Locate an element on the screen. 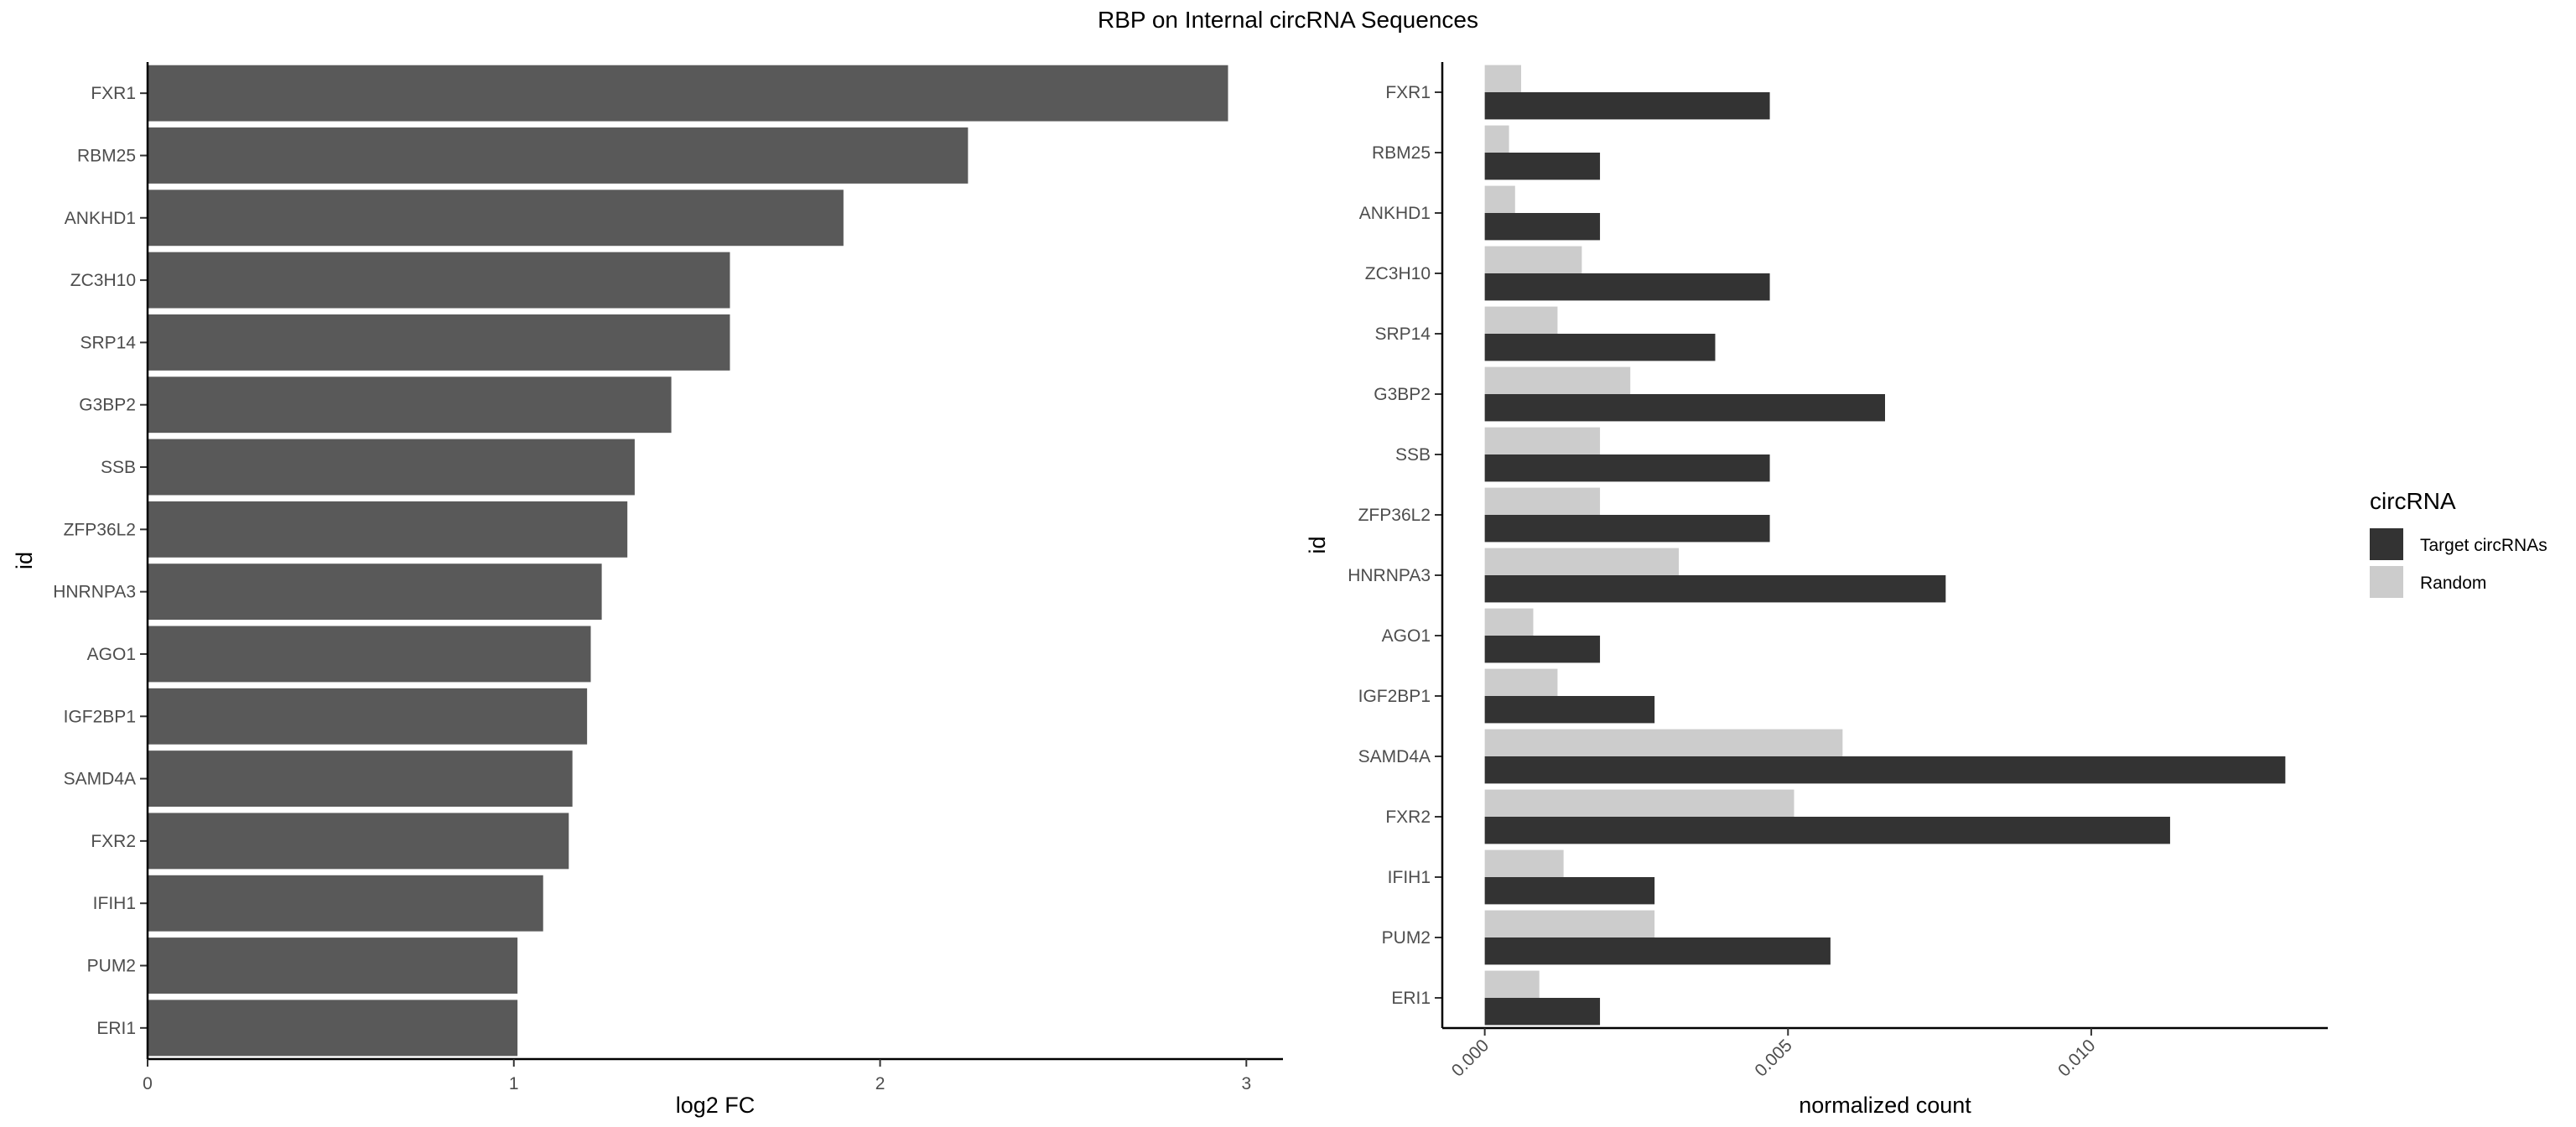 The image size is (2576, 1127). bar-ifih1 is located at coordinates (345, 903).